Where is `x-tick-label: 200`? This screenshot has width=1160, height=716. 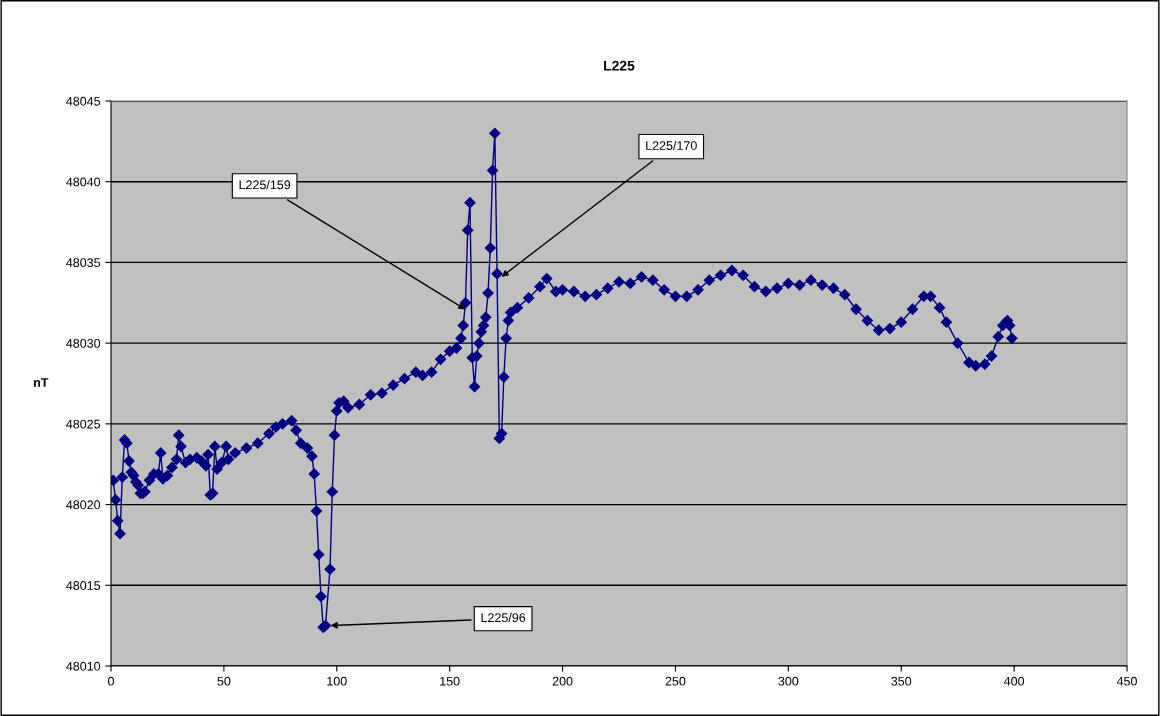
x-tick-label: 200 is located at coordinates (562, 681).